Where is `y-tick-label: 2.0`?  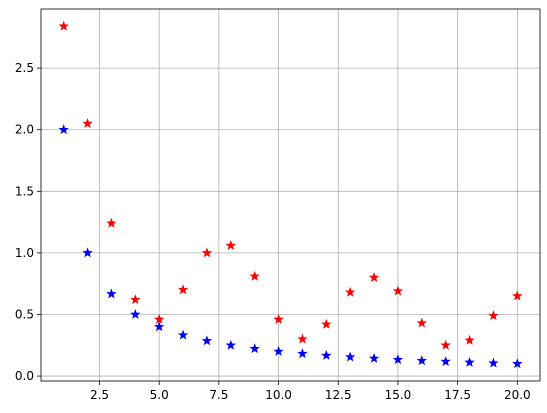
y-tick-label: 2.0 is located at coordinates (24, 130).